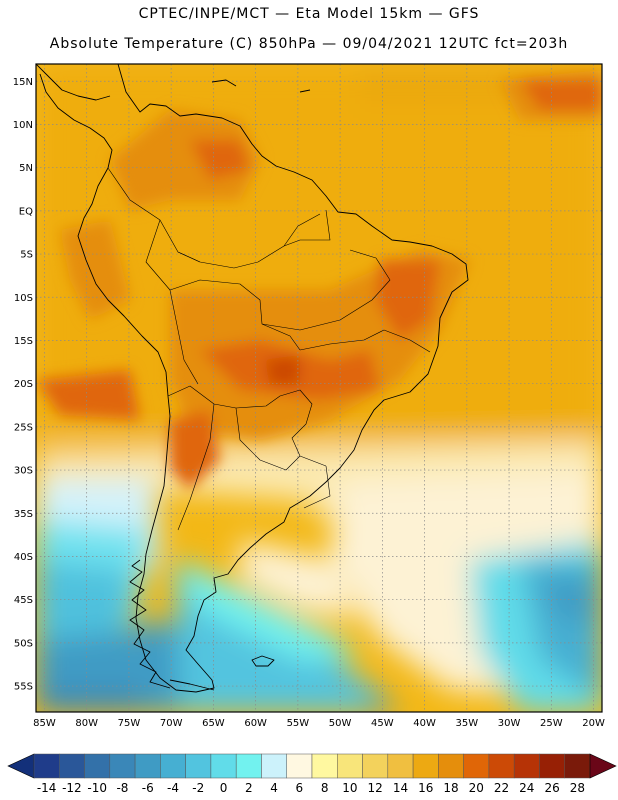 Image resolution: width=618 pixels, height=800 pixels. Describe the element at coordinates (26, 168) in the screenshot. I see `latitude-label: 5N` at that location.